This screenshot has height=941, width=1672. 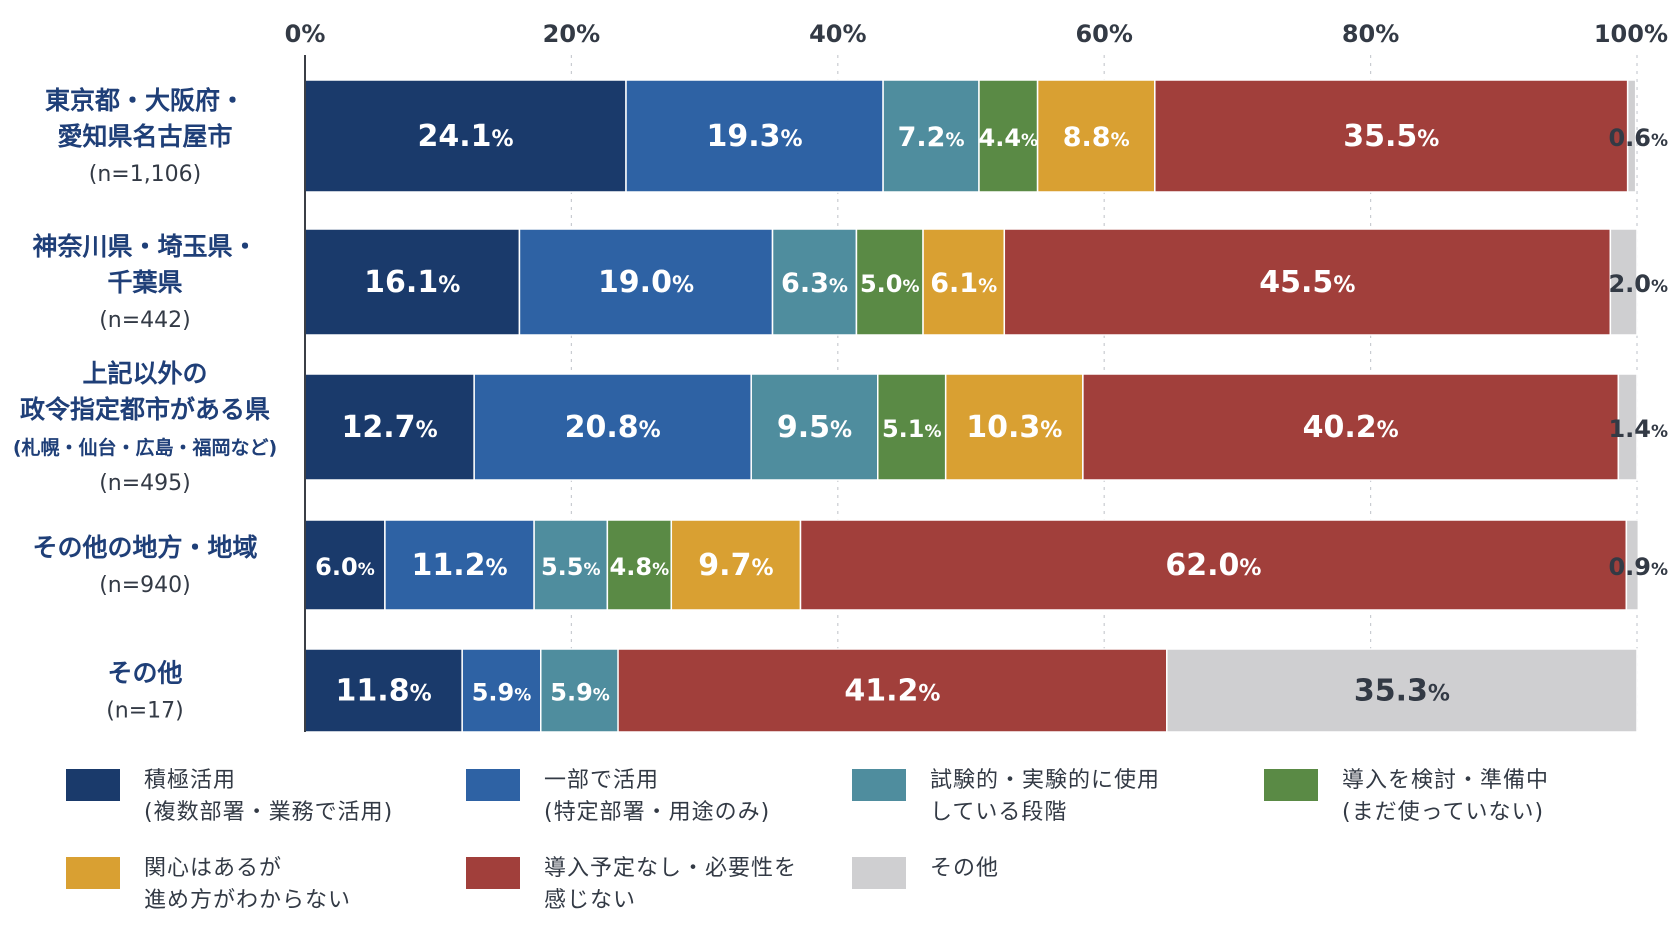 I want to click on data-label: 5.0%, so click(x=890, y=284).